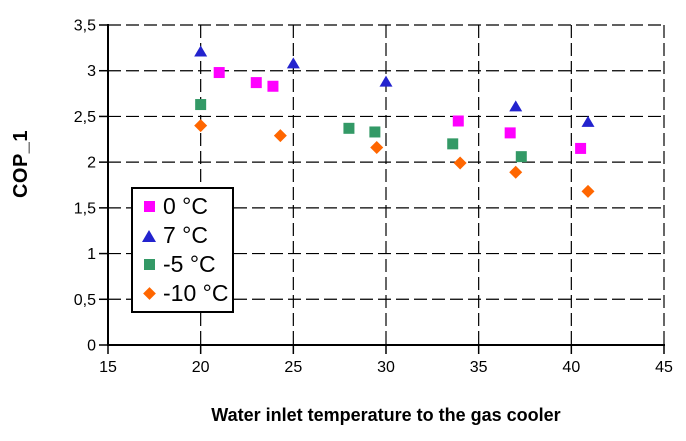  What do you see at coordinates (91, 254) in the screenshot?
I see `y-tick-label: 1` at bounding box center [91, 254].